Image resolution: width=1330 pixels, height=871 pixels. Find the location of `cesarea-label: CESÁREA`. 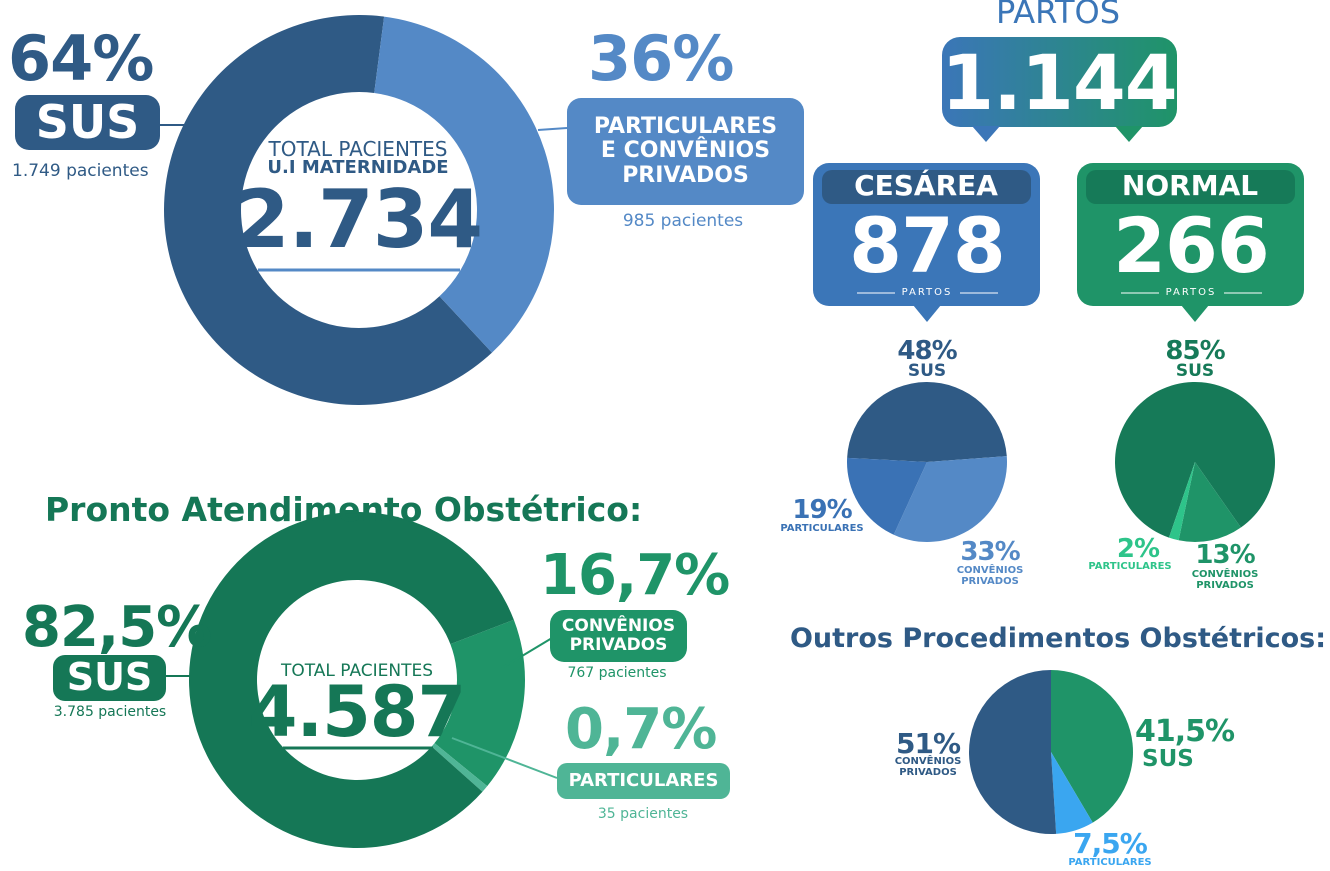

cesarea-label: CESÁREA is located at coordinates (926, 185).